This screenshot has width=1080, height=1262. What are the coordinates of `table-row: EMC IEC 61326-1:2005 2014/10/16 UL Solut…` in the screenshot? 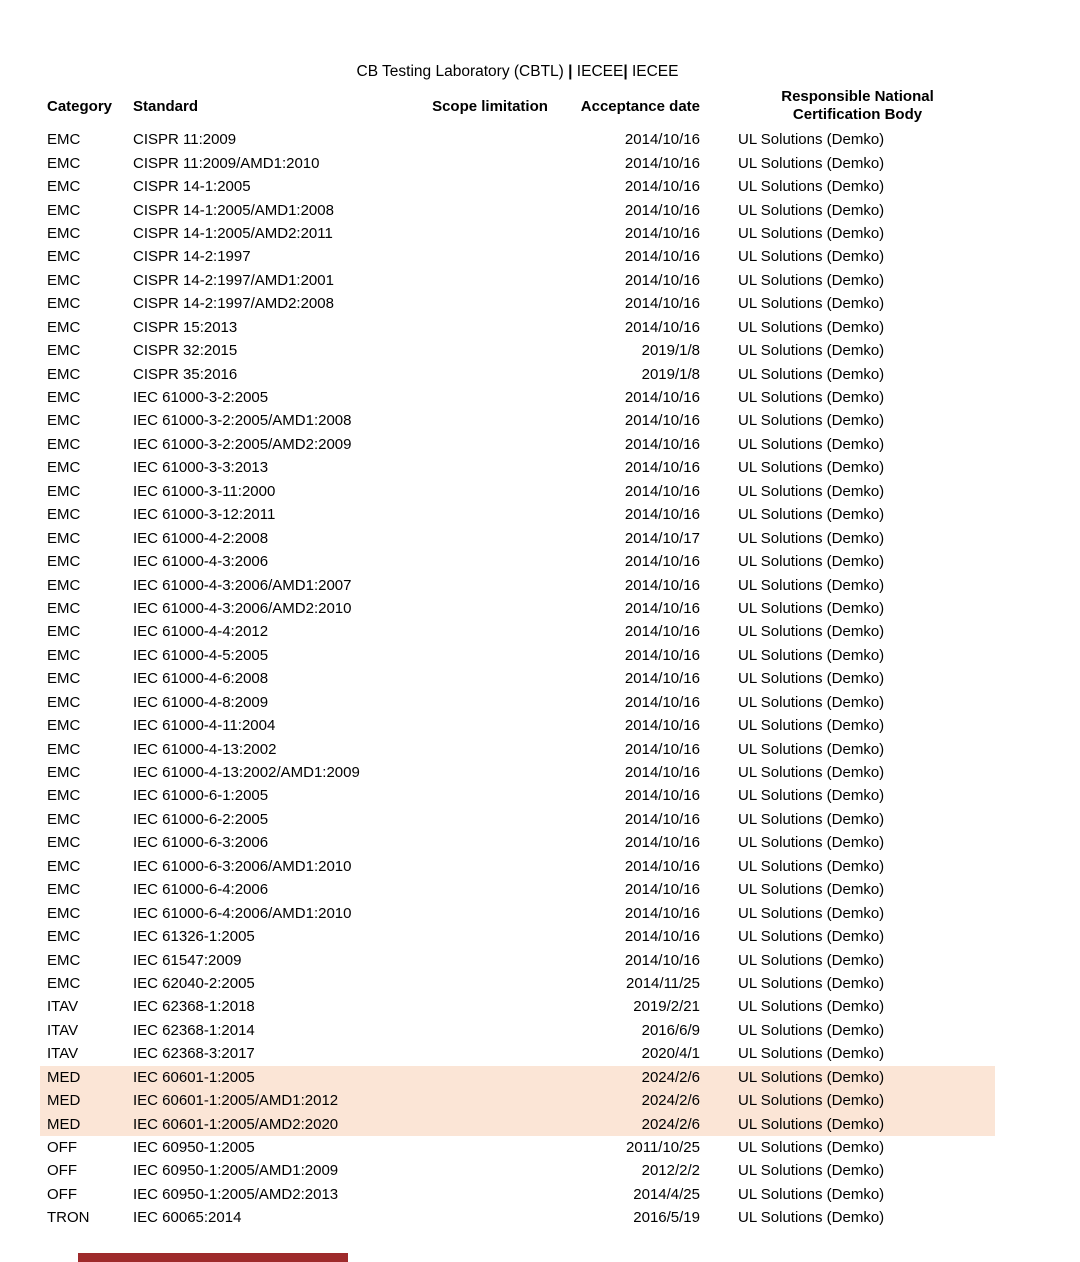 It's located at (517, 936).